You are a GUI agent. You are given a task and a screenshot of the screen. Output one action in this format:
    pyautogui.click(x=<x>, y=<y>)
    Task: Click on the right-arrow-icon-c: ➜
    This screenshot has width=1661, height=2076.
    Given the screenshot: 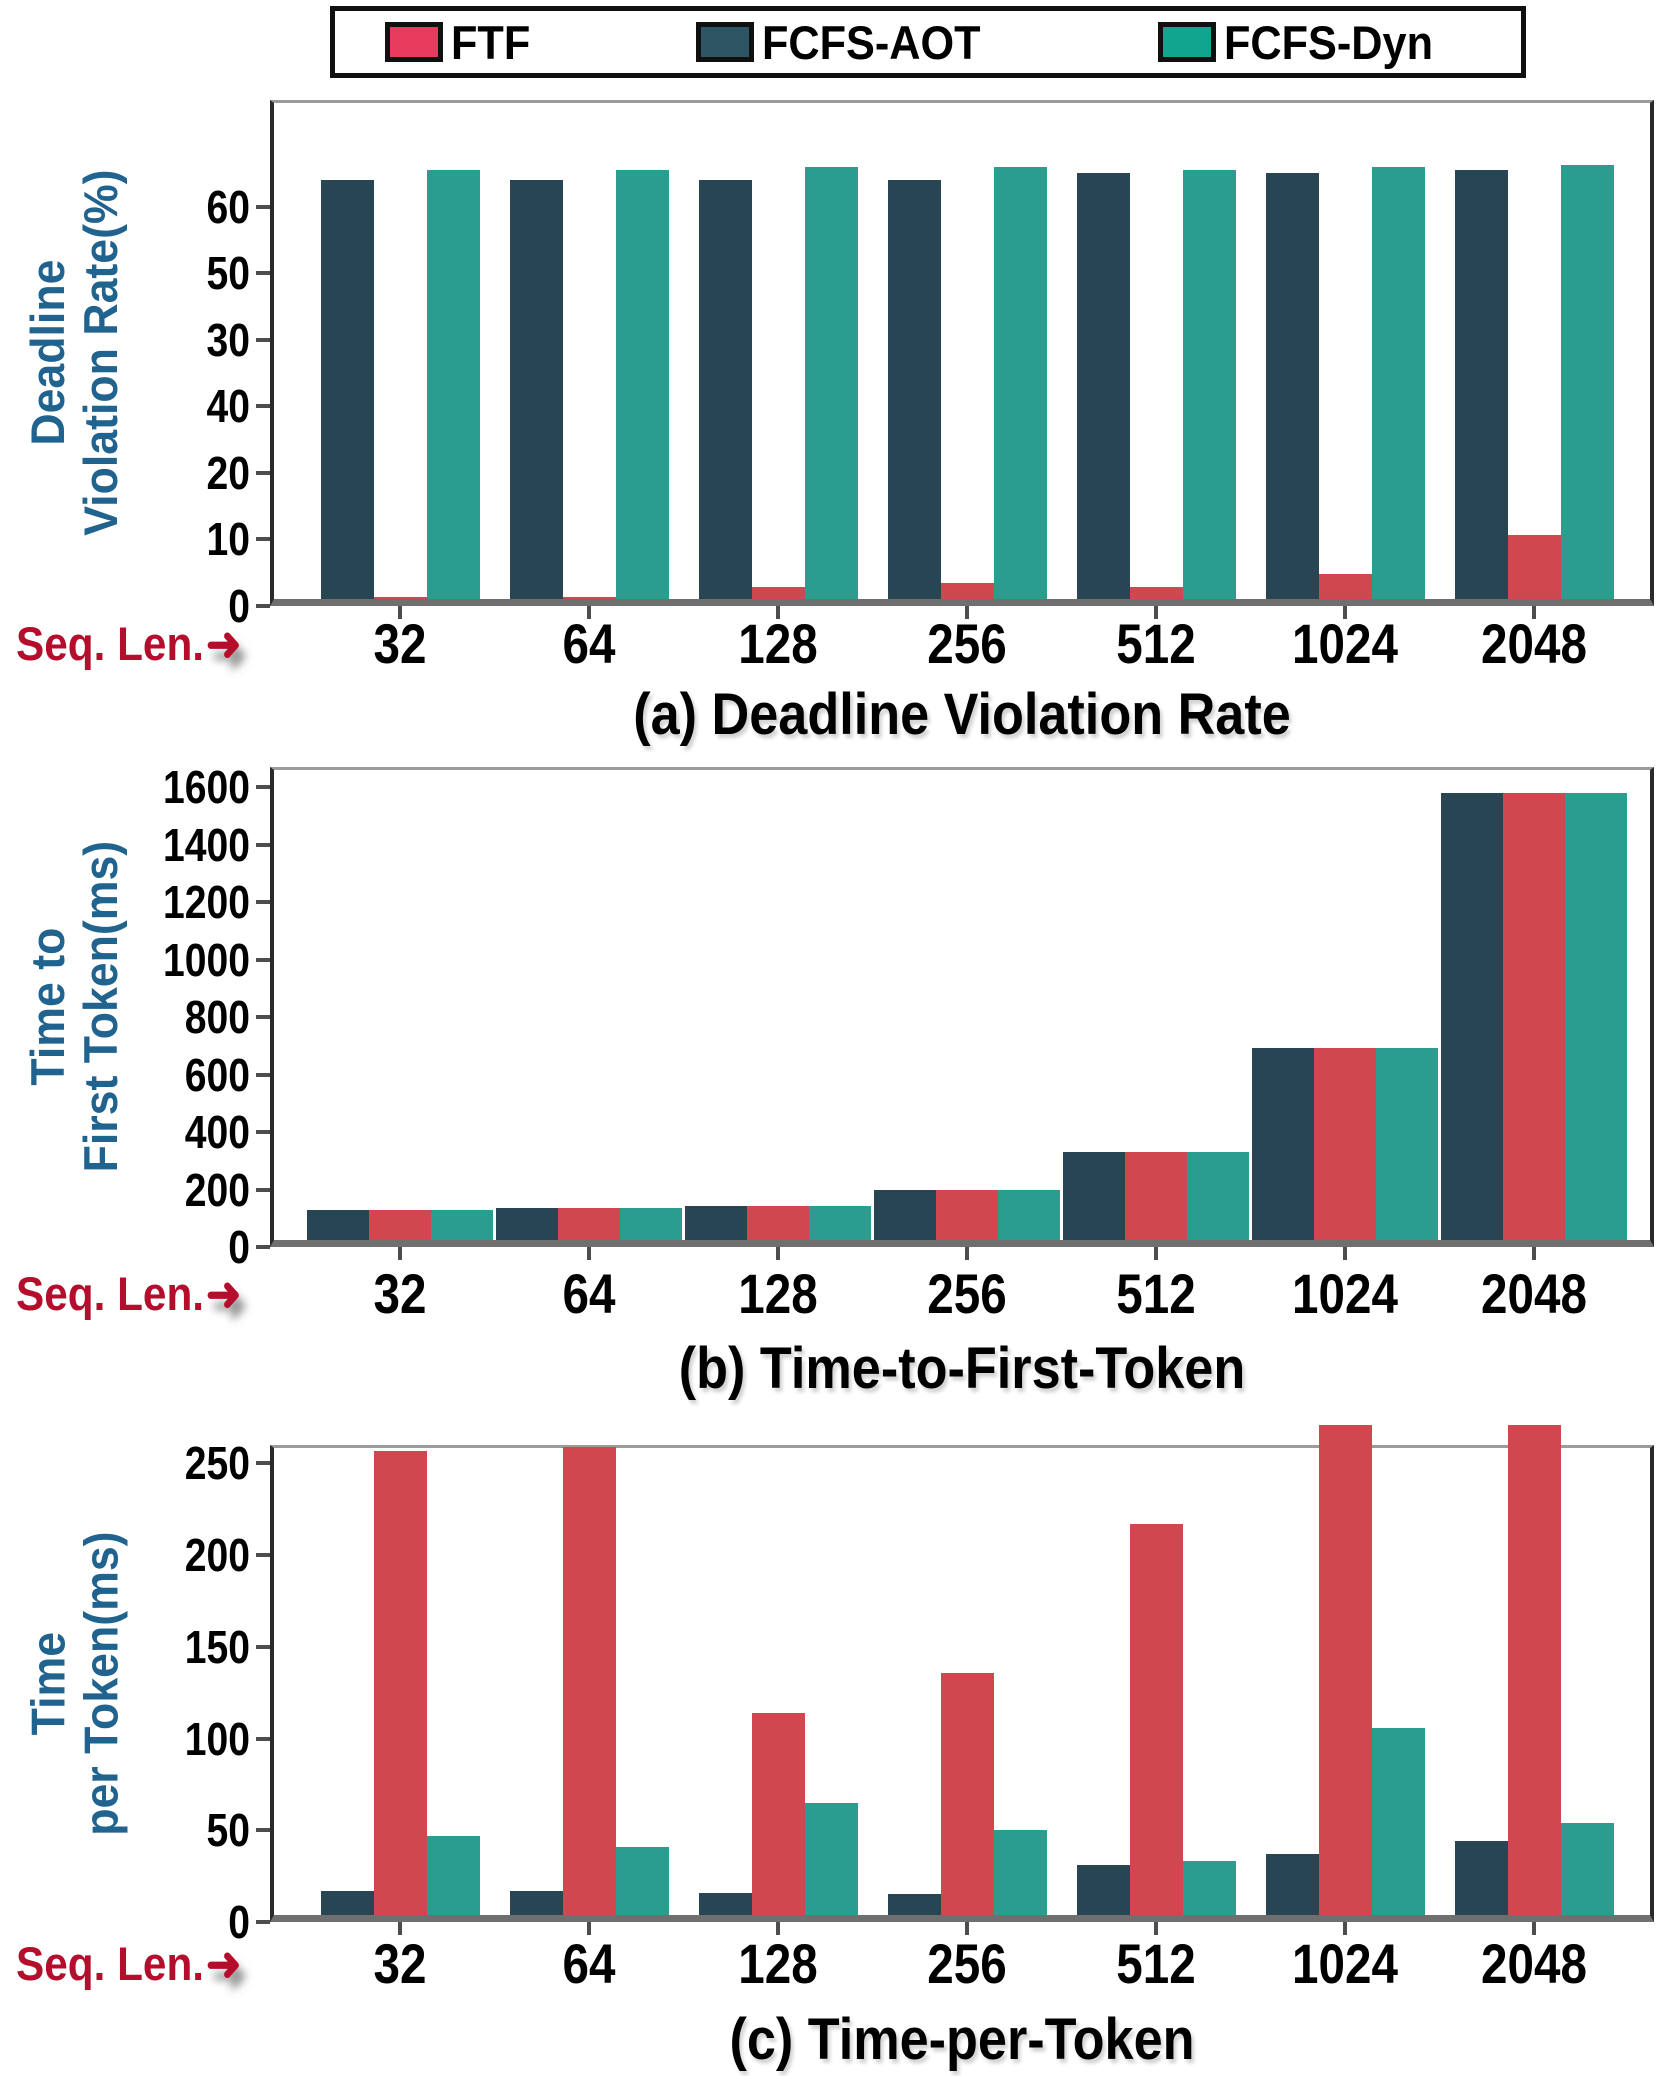 What is the action you would take?
    pyautogui.click(x=223, y=1963)
    